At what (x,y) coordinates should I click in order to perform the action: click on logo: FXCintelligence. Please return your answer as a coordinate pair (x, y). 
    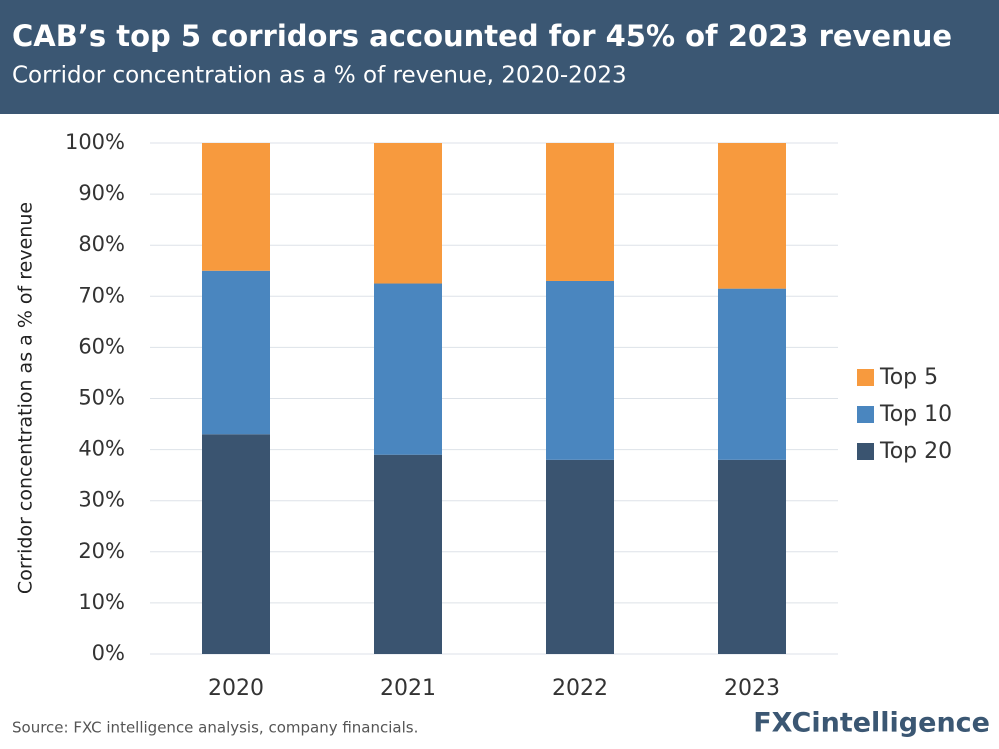
    Looking at the image, I should click on (871, 723).